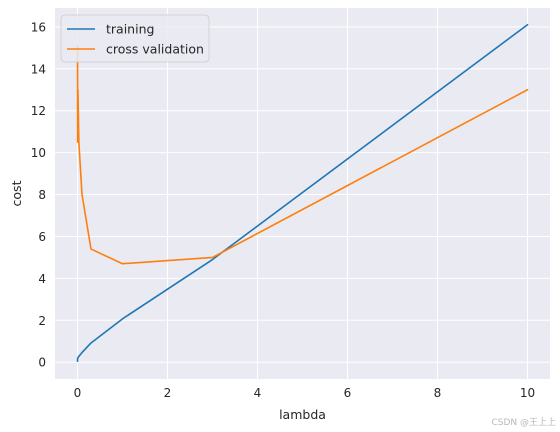  What do you see at coordinates (78, 393) in the screenshot?
I see `x-tick-label: 0` at bounding box center [78, 393].